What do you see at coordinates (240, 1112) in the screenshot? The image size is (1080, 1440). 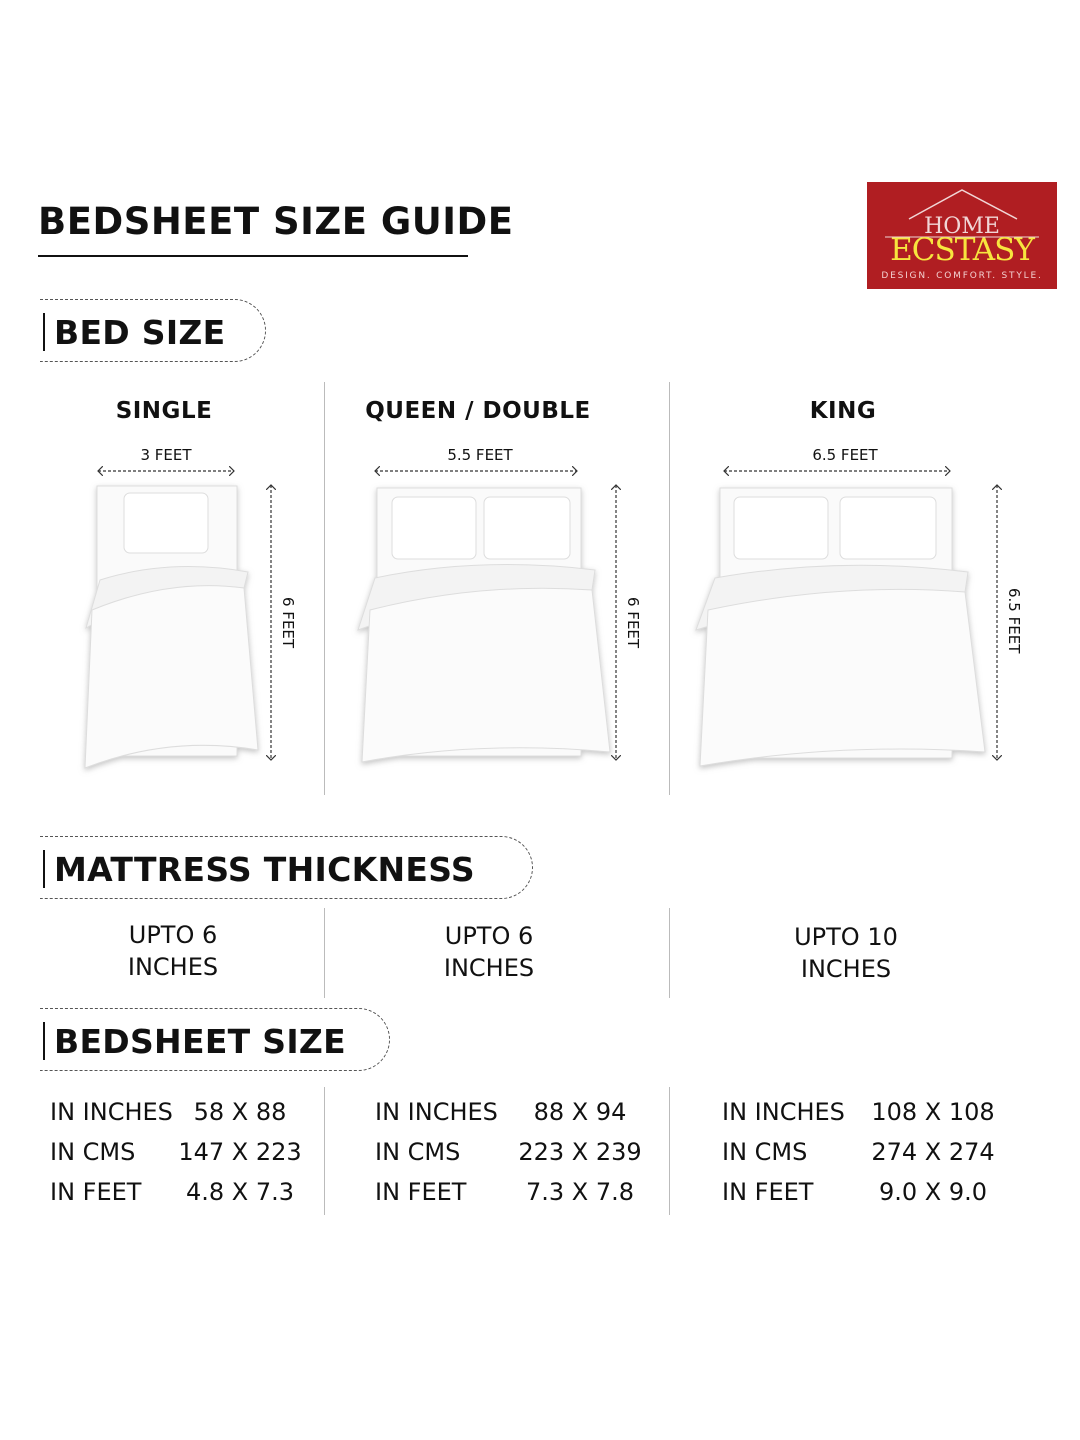 I see `size-value: 58 X 88` at bounding box center [240, 1112].